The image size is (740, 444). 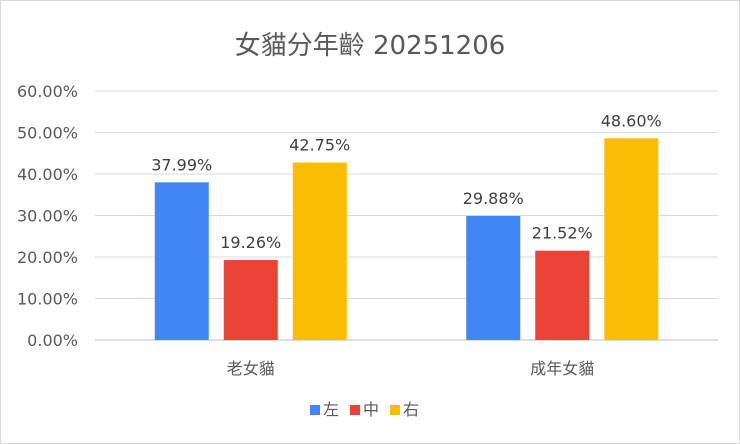 What do you see at coordinates (631, 120) in the screenshot?
I see `data-label: 48.60%` at bounding box center [631, 120].